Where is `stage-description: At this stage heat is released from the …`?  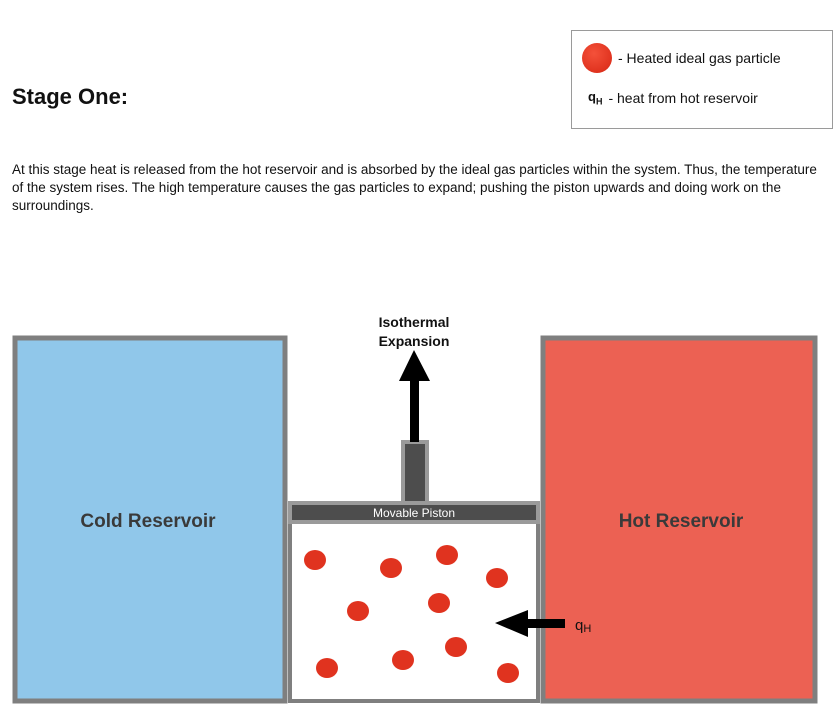
stage-description: At this stage heat is released from the … is located at coordinates (414, 187).